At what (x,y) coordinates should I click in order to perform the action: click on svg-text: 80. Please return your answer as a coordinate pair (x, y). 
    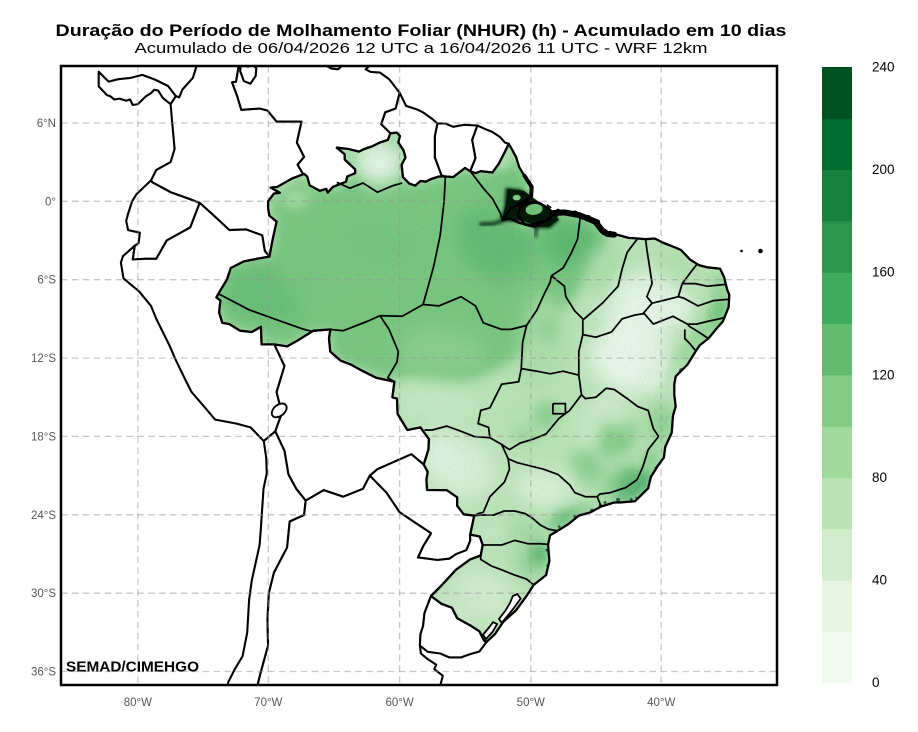
    Looking at the image, I should click on (879, 477).